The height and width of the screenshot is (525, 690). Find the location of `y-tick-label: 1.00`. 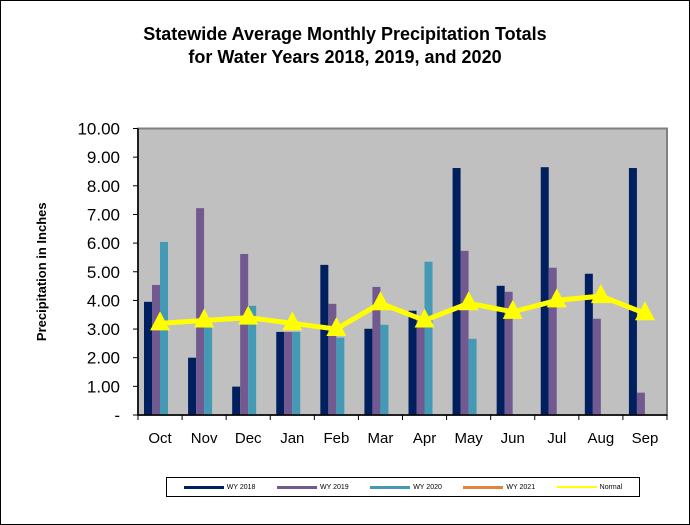

y-tick-label: 1.00 is located at coordinates (103, 386).